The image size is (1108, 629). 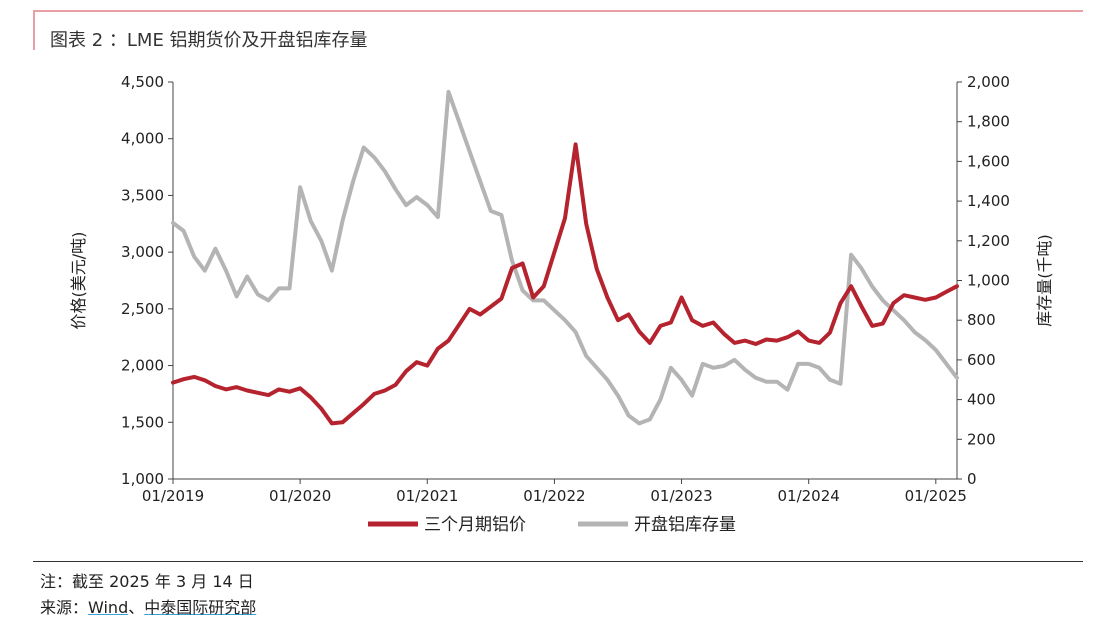 I want to click on y-left-tick-label: 1,500, so click(x=142, y=422).